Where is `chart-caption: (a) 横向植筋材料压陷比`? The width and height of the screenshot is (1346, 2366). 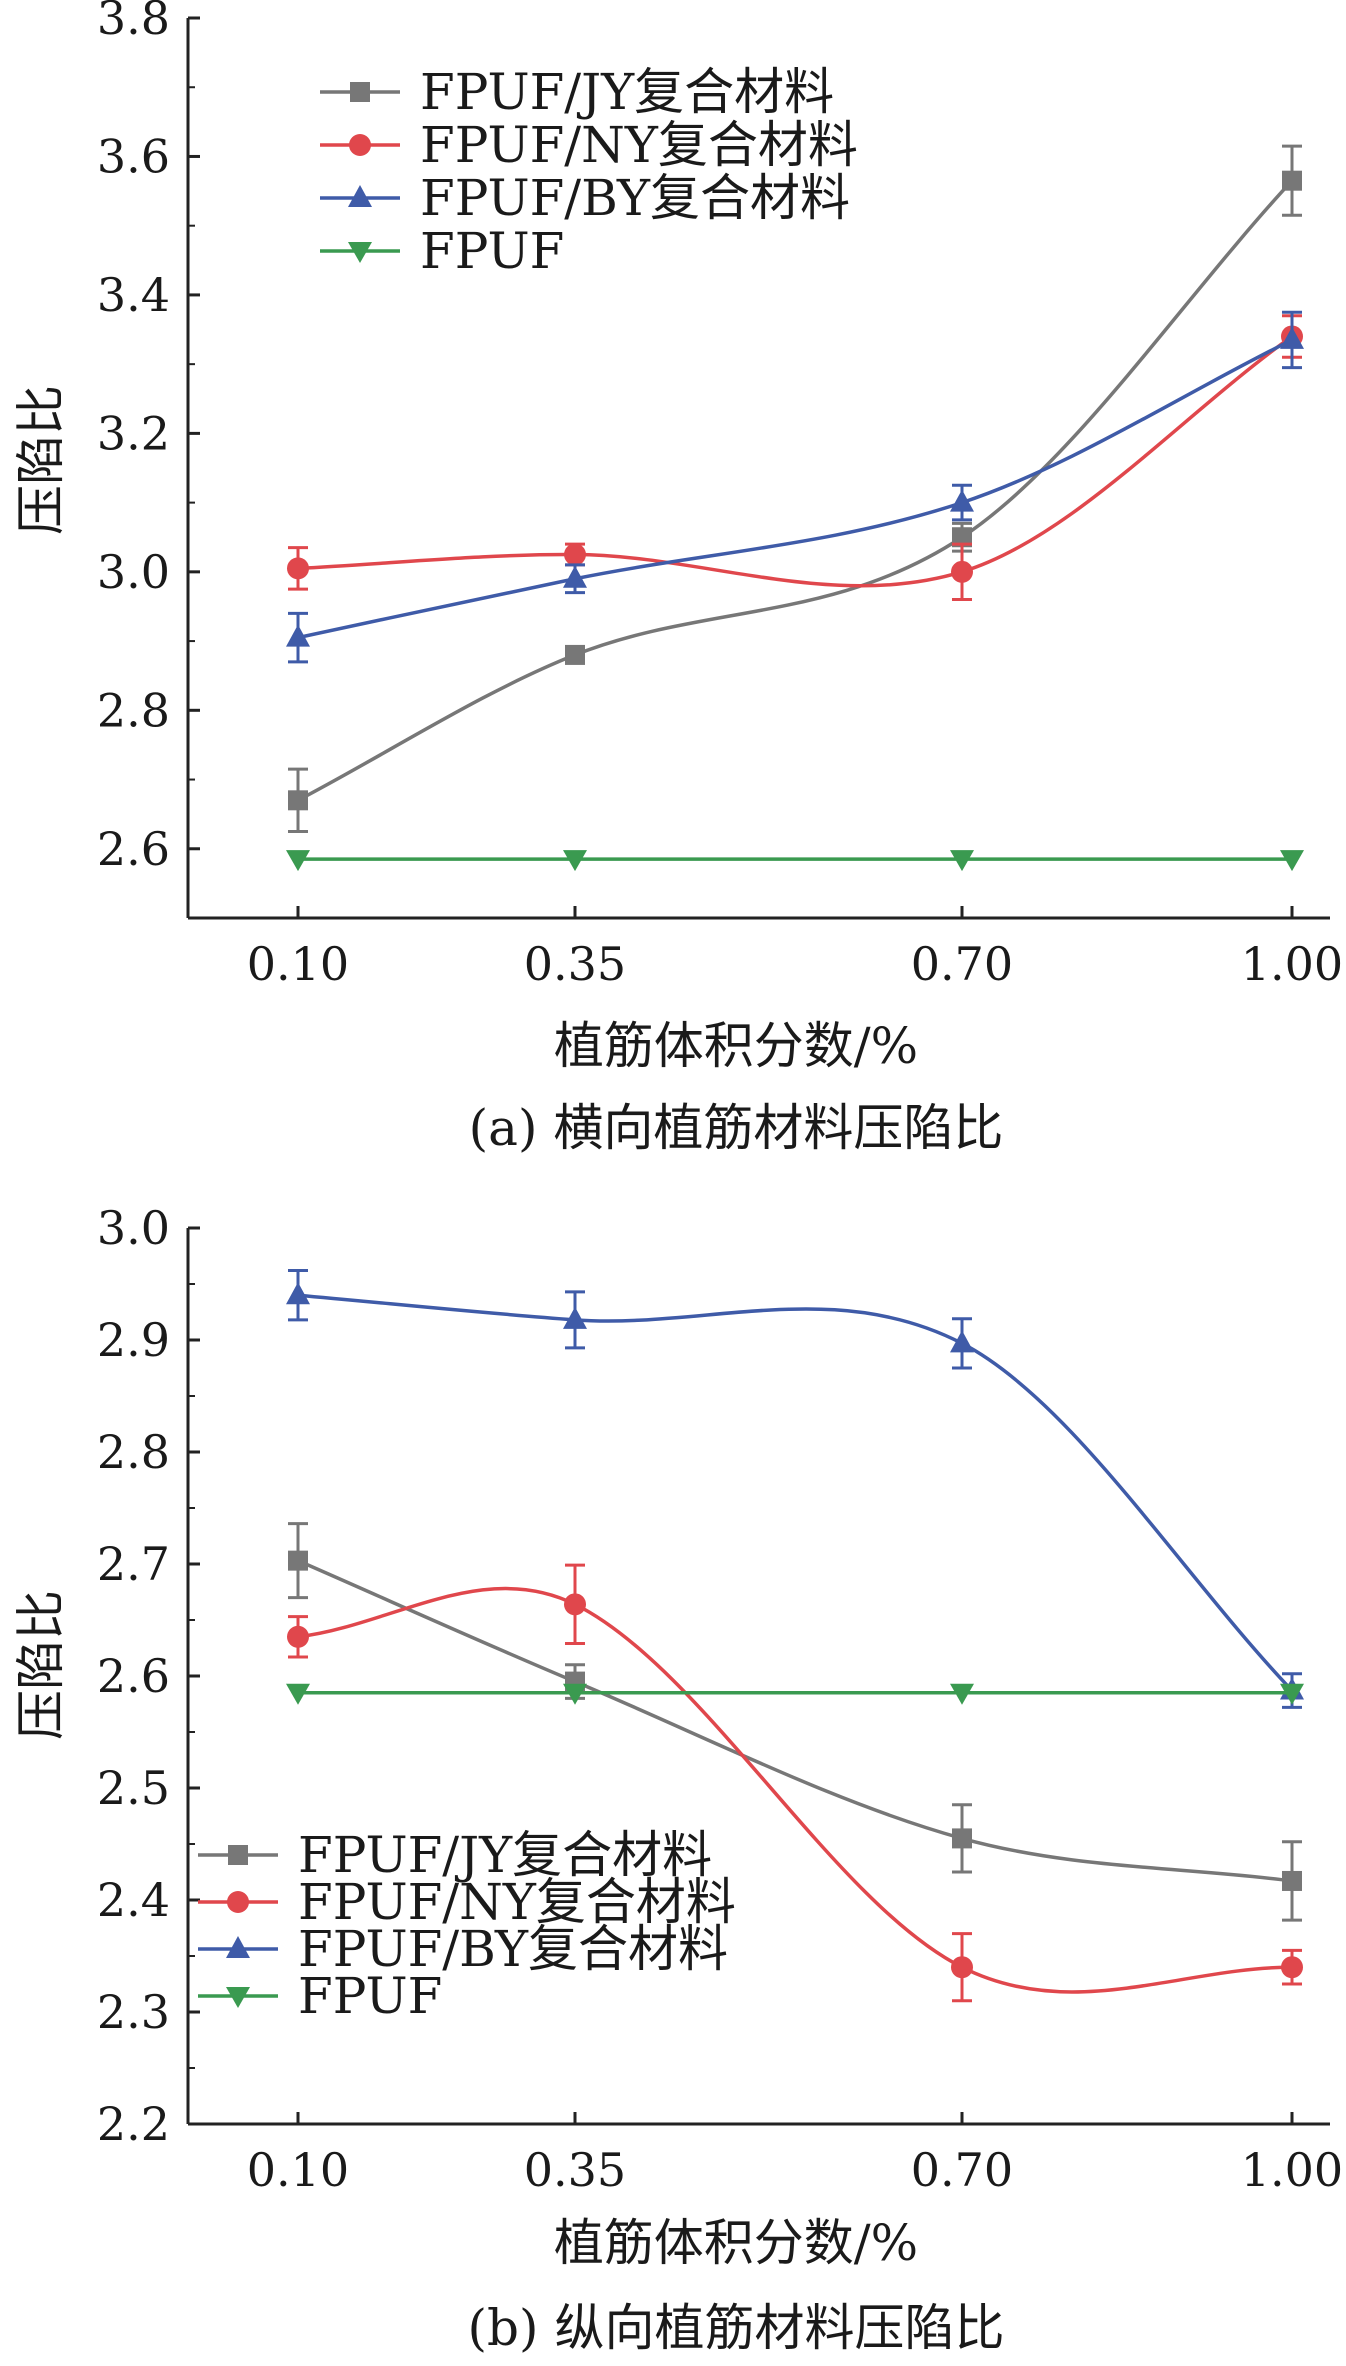 chart-caption: (a) 横向植筋材料压陷比 is located at coordinates (736, 1128).